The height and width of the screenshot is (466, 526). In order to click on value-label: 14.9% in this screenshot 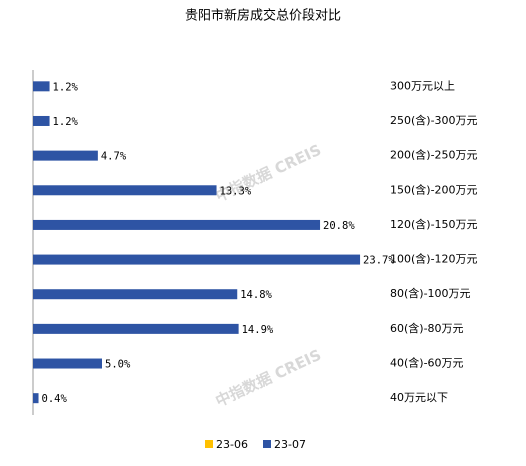, I will do `click(258, 330)`.